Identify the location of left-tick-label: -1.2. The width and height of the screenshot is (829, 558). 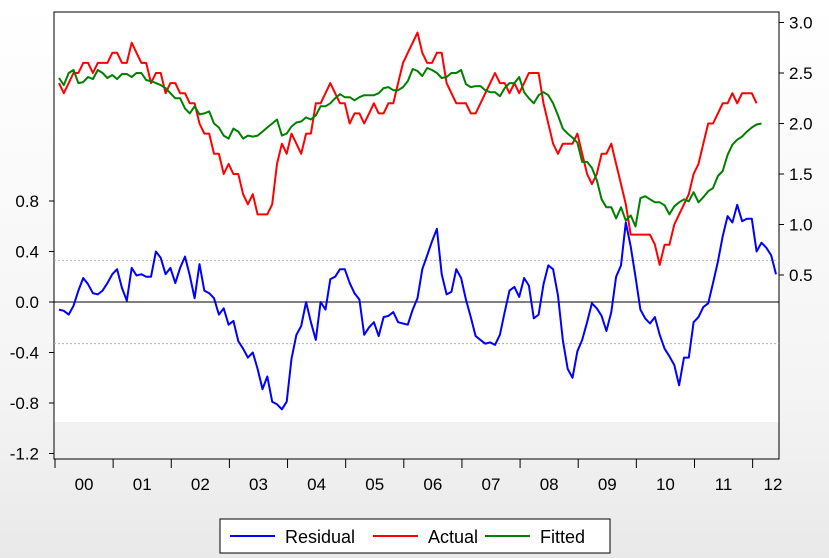
(24, 454).